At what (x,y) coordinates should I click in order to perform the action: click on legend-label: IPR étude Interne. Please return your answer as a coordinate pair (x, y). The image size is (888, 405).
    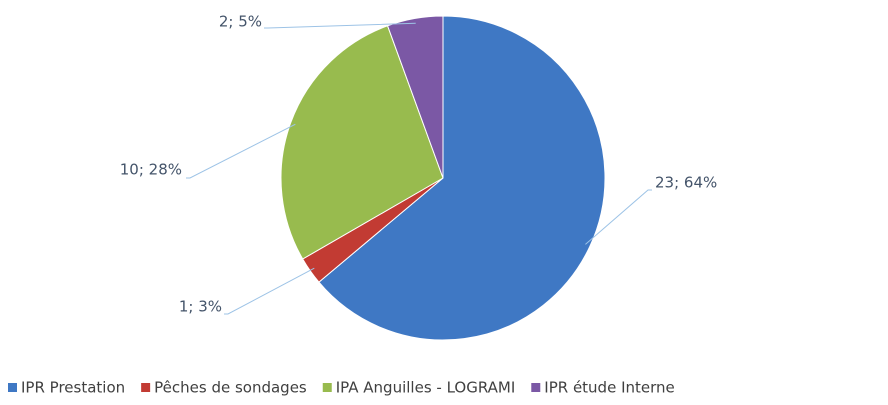
    Looking at the image, I should click on (609, 388).